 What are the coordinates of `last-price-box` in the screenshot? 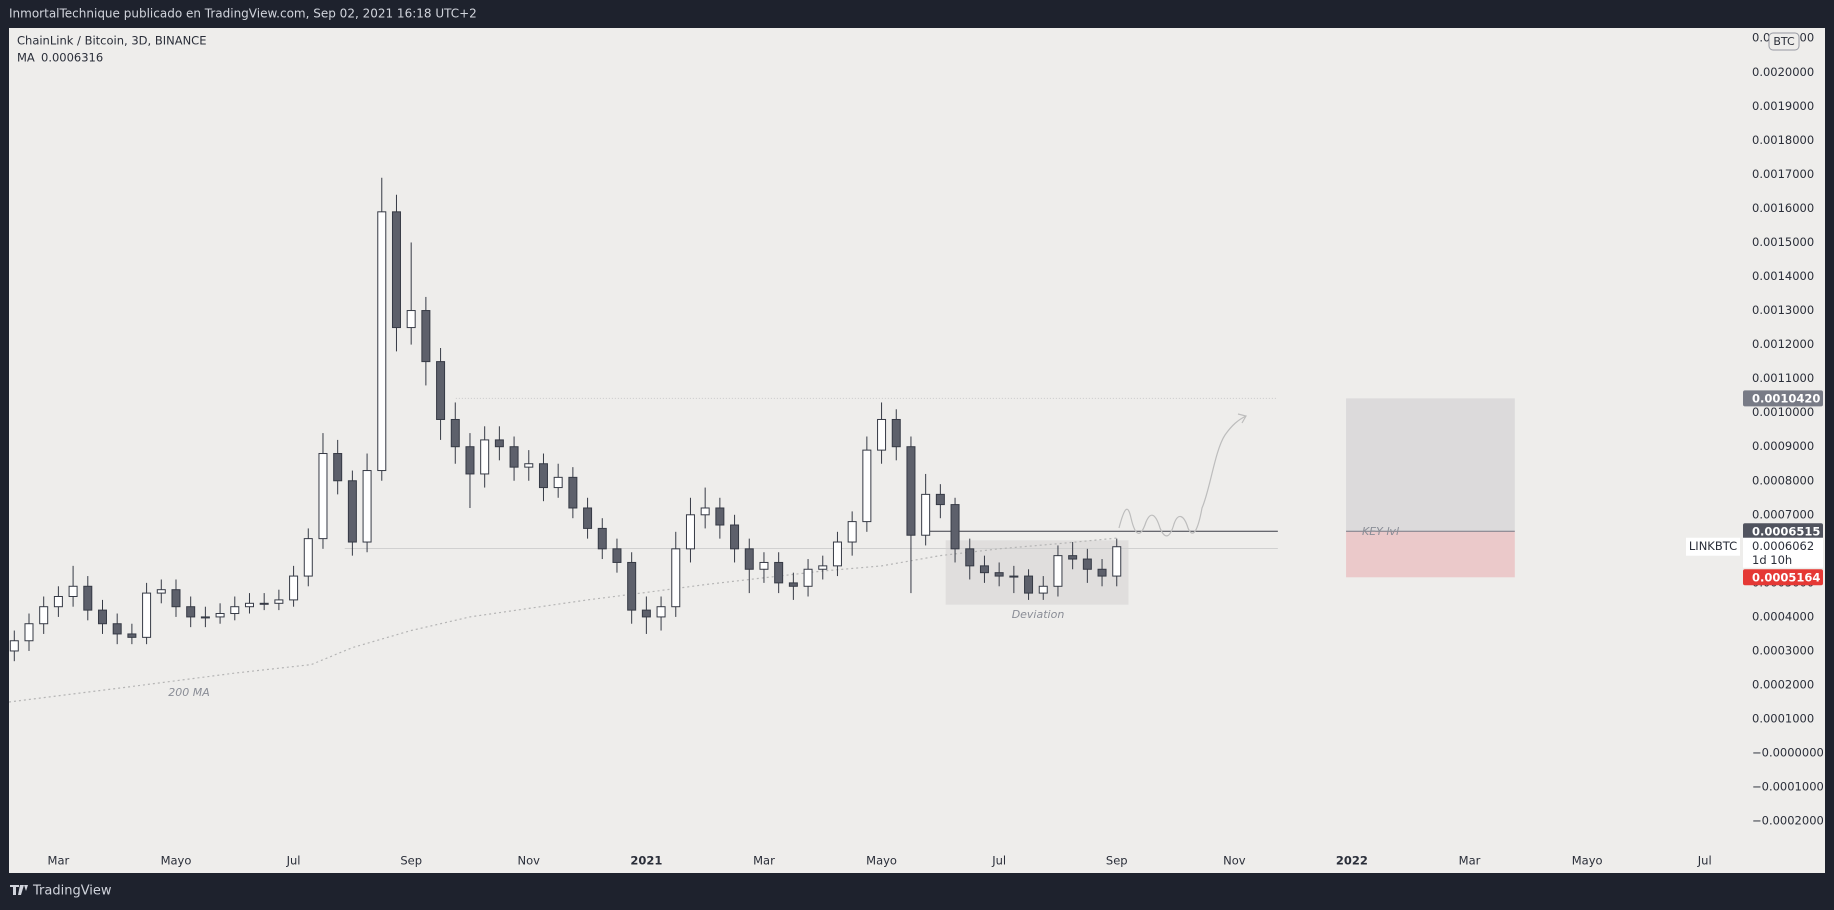 It's located at (1783, 552).